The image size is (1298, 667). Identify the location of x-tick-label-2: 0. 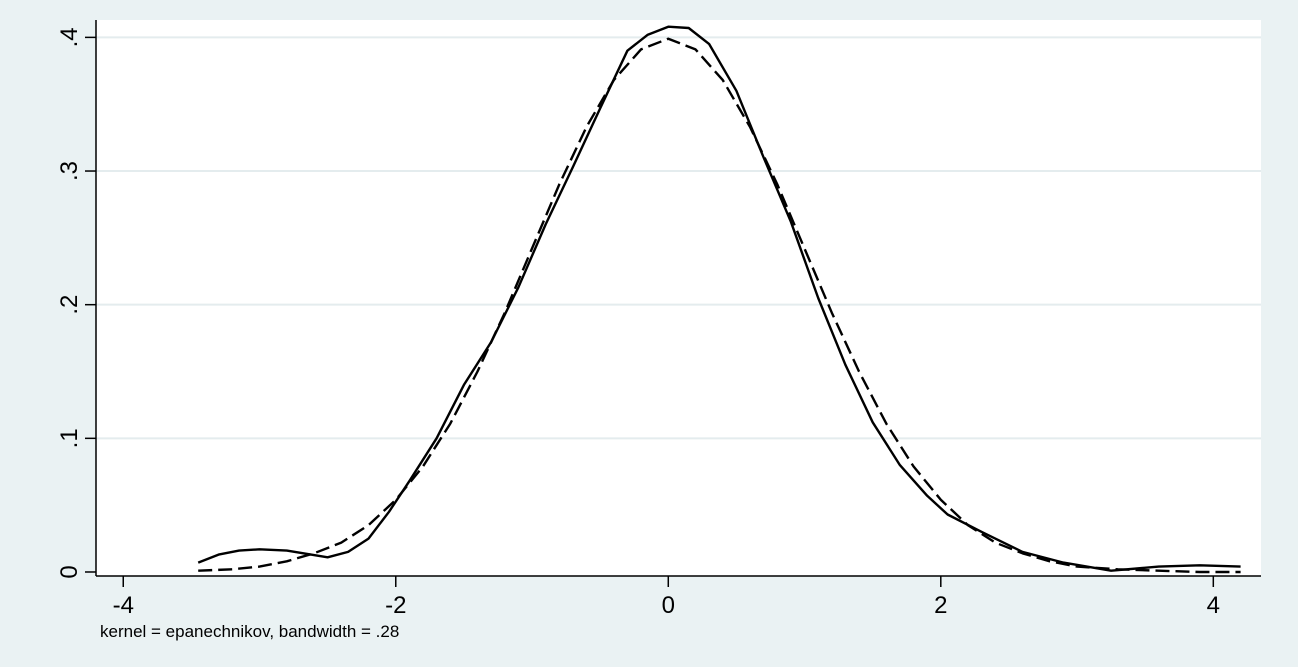
(668, 605).